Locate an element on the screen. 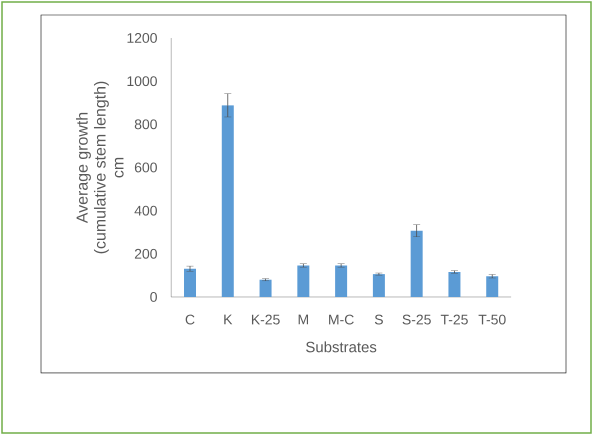 This screenshot has width=593, height=435. y-tick-label: 1200 is located at coordinates (142, 38).